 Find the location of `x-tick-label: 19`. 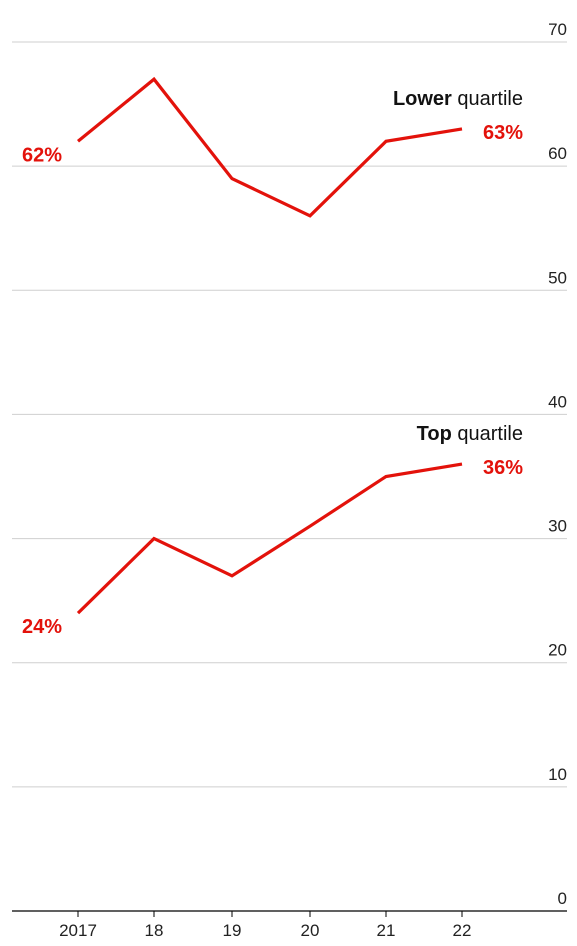

x-tick-label: 19 is located at coordinates (232, 930).